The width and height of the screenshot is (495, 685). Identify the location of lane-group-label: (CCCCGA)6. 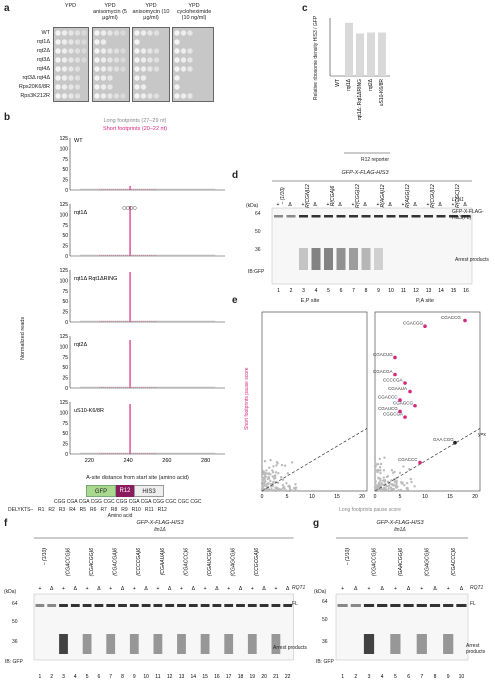
(139, 562).